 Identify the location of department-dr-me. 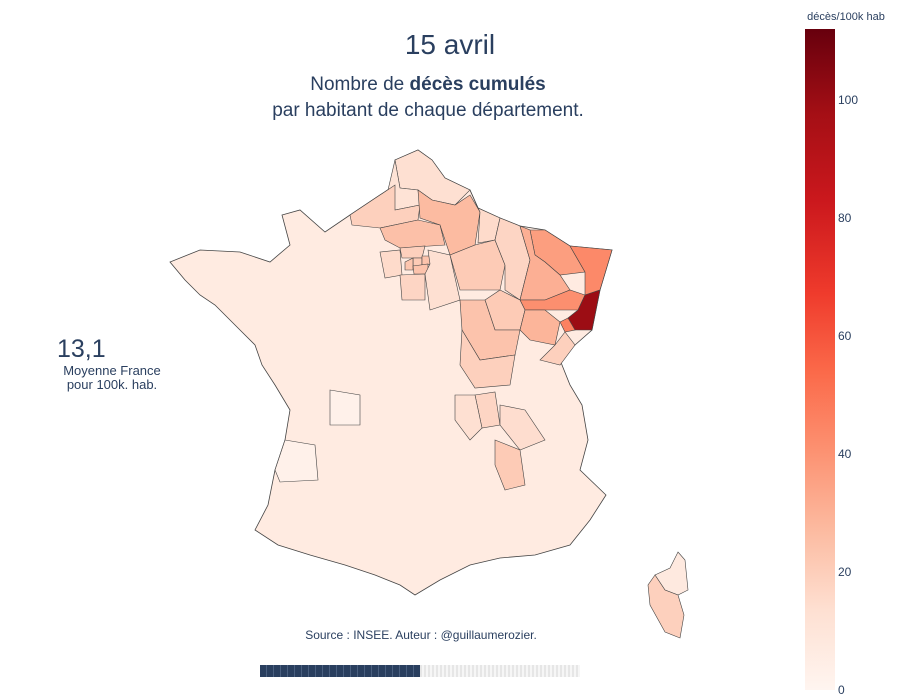
(510, 465).